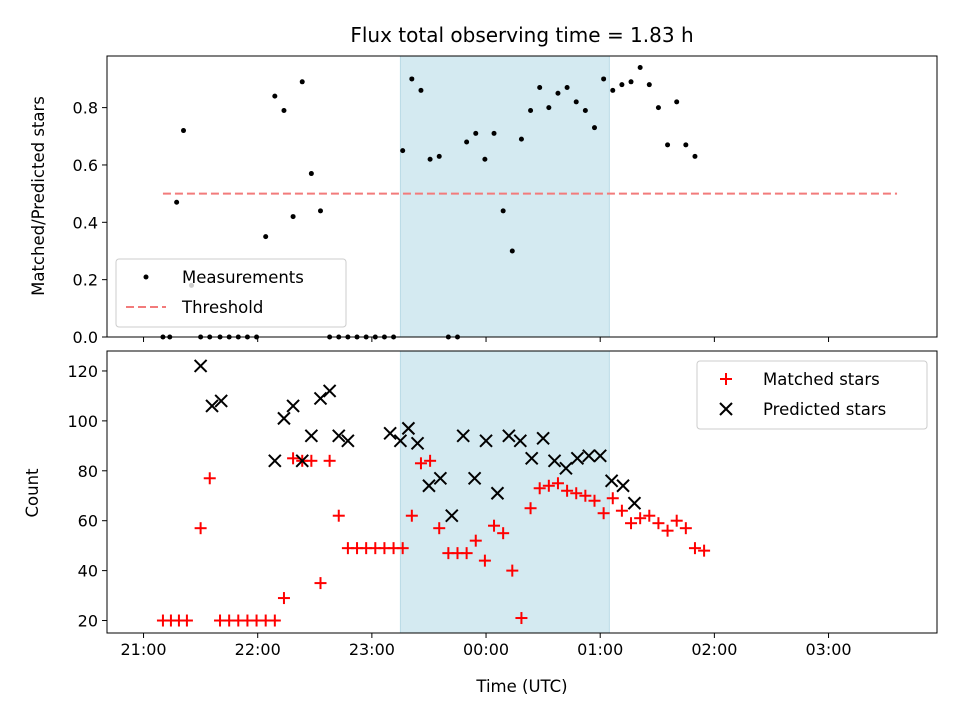 This screenshot has width=960, height=720. Describe the element at coordinates (821, 379) in the screenshot. I see `legend-matched-label: Matched stars` at that location.